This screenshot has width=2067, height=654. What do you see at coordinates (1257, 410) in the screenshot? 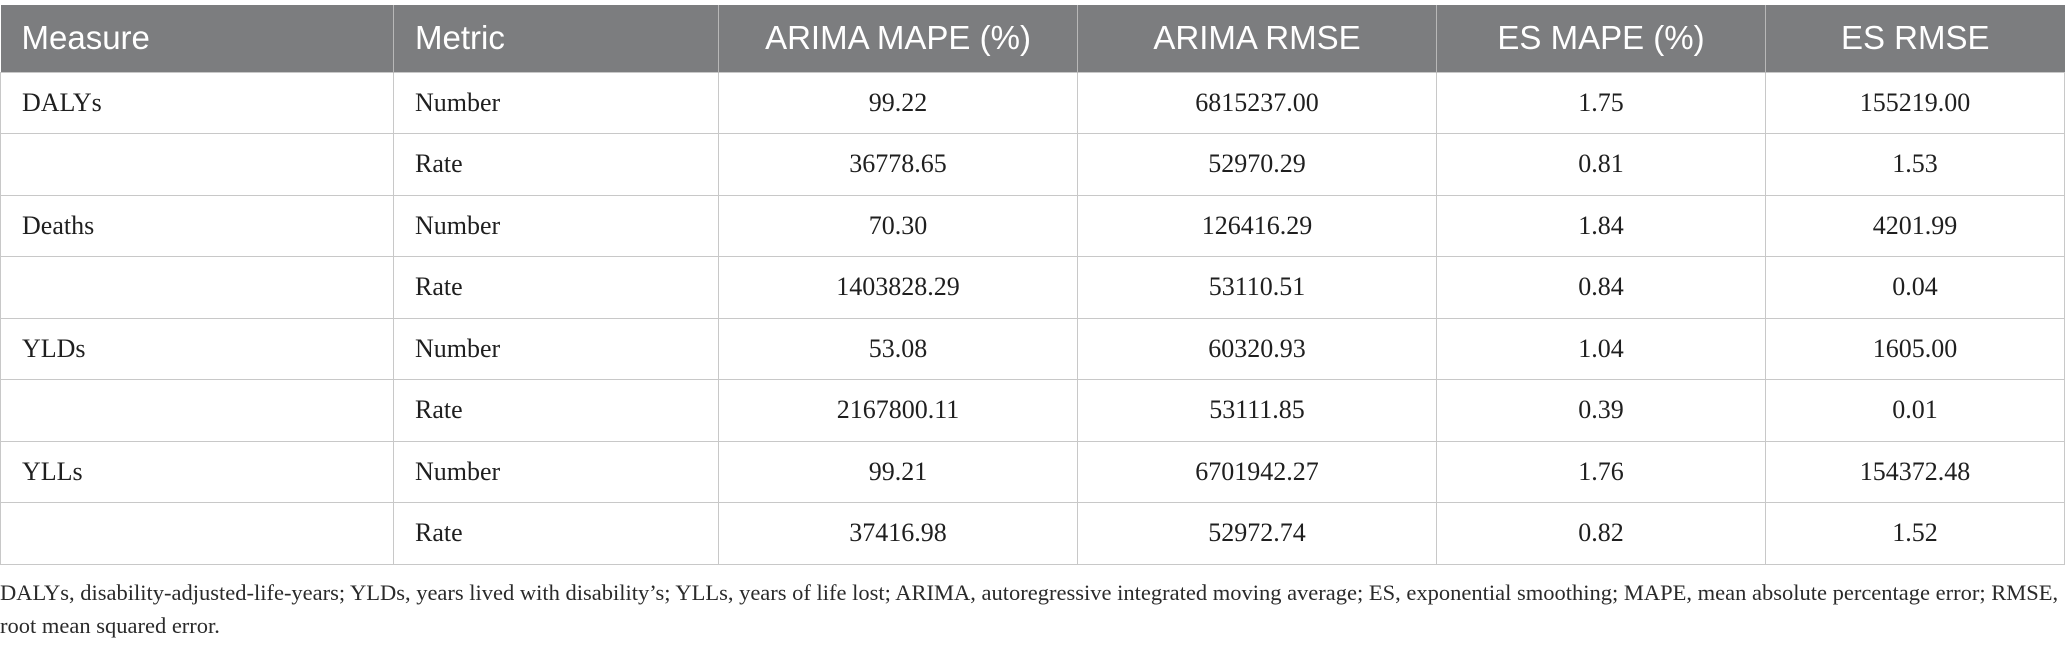
I see `cell-arima-rmse: 53111.85` at bounding box center [1257, 410].